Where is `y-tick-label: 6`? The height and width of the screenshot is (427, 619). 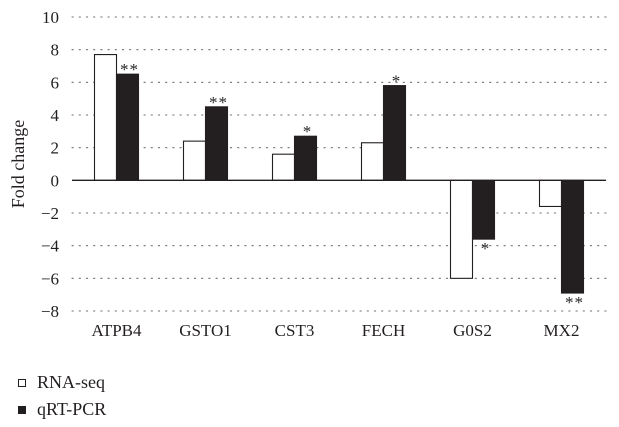 y-tick-label: 6 is located at coordinates (55, 82).